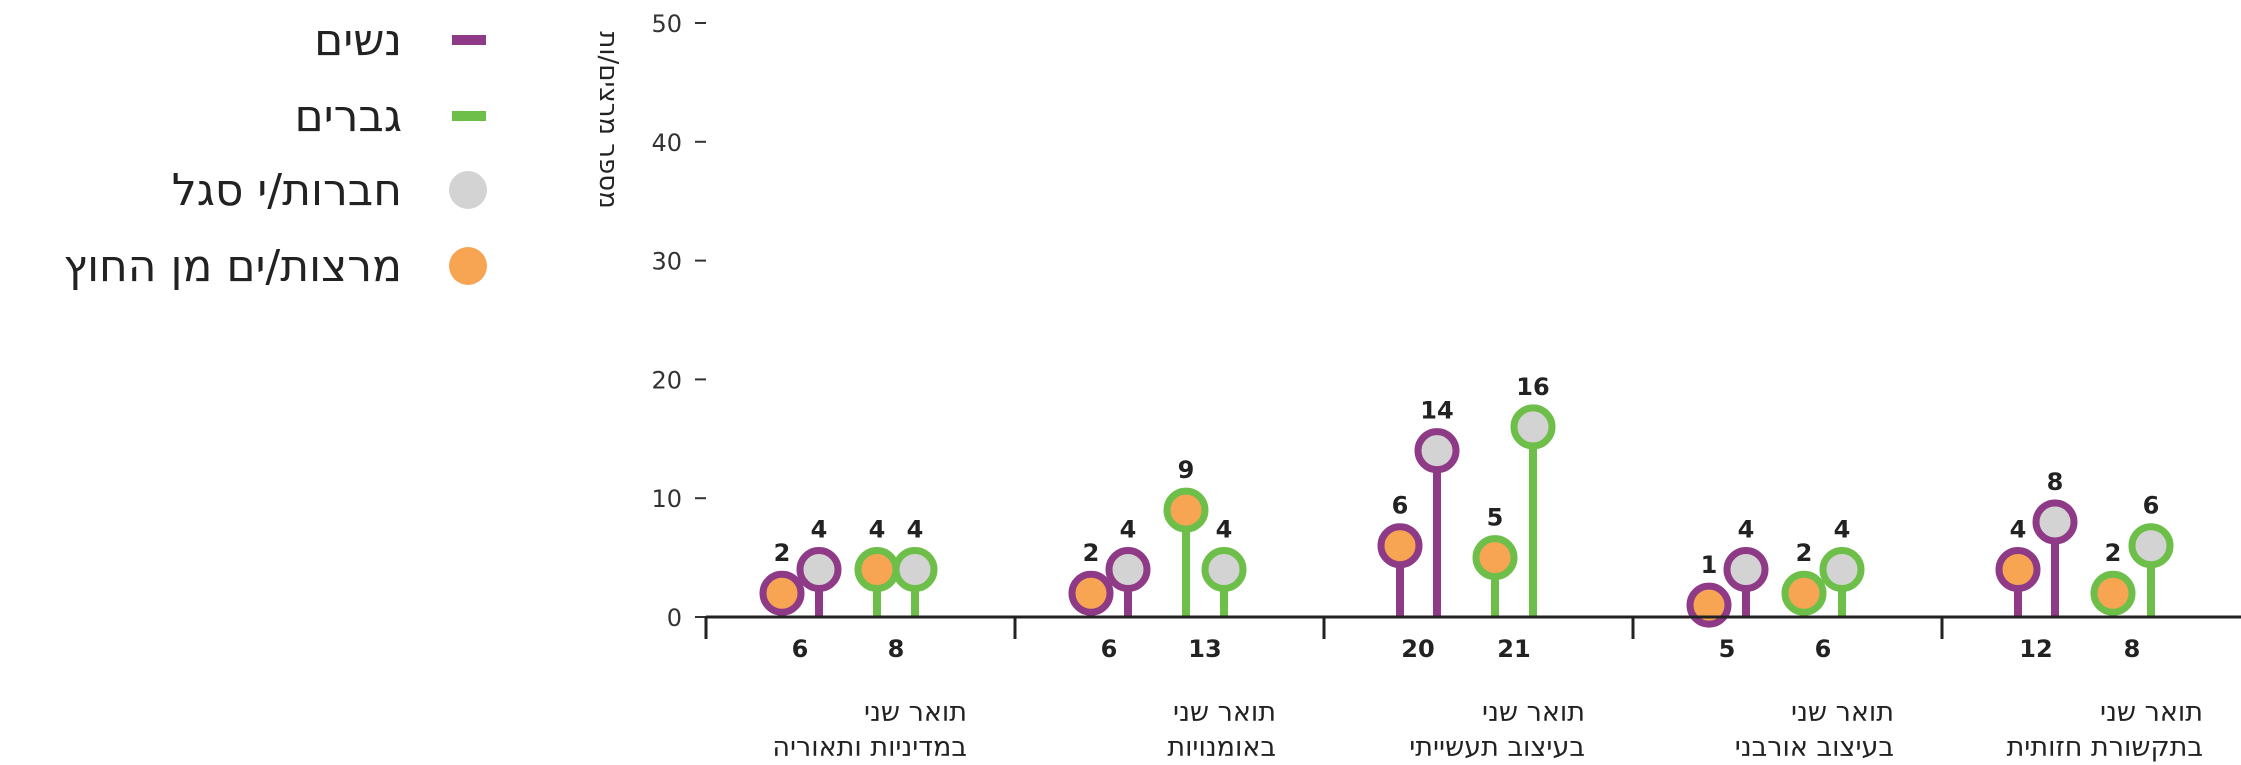 The width and height of the screenshot is (2241, 765). I want to click on group-label-4-0: תואר שני, so click(915, 712).